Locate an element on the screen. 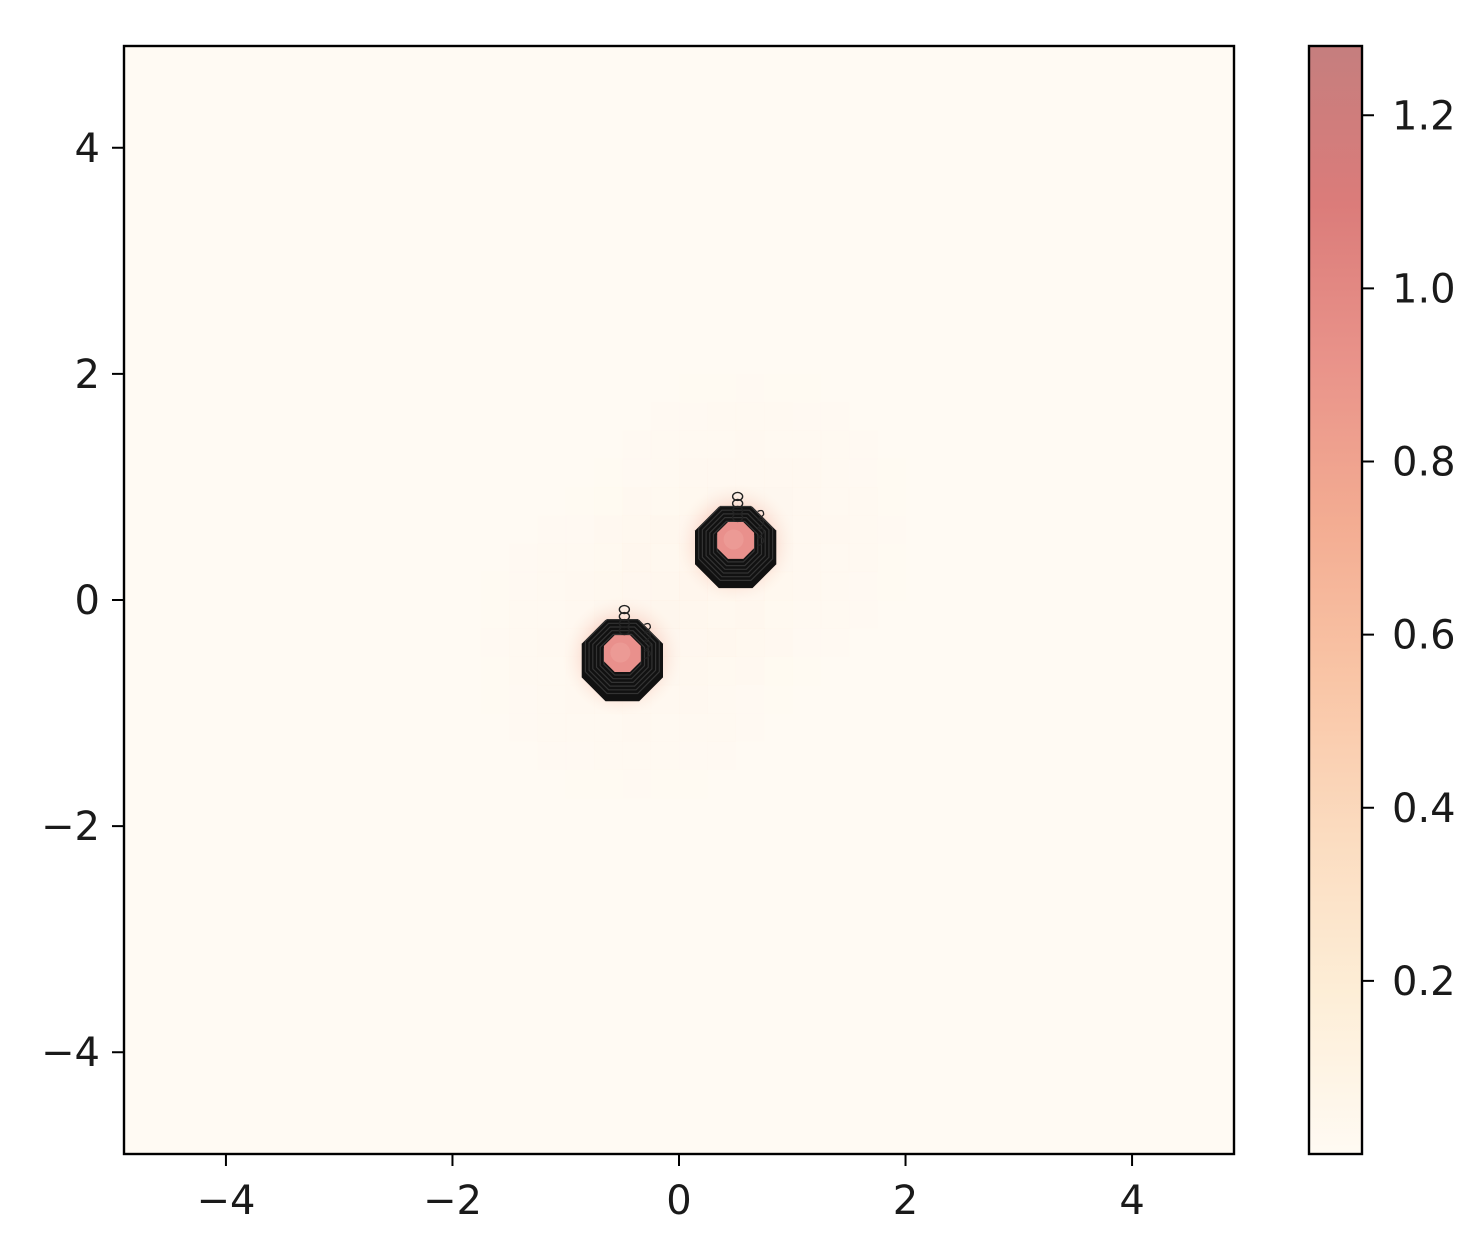  y-axis: 4 2 0 −2 −4 is located at coordinates (82, 601).